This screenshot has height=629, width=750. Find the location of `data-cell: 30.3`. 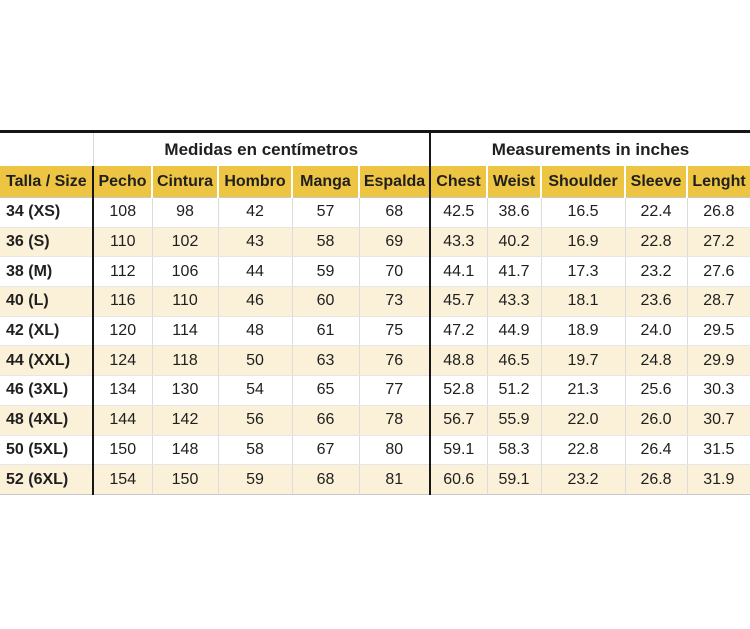

data-cell: 30.3 is located at coordinates (718, 390).